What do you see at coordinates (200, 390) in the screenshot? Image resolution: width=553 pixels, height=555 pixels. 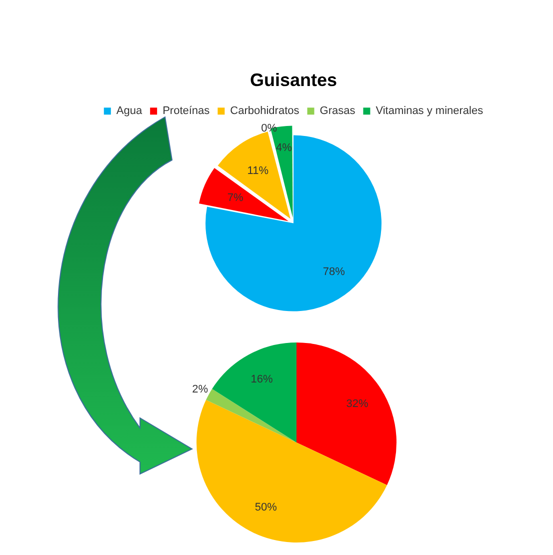 I see `data-label: 2%` at bounding box center [200, 390].